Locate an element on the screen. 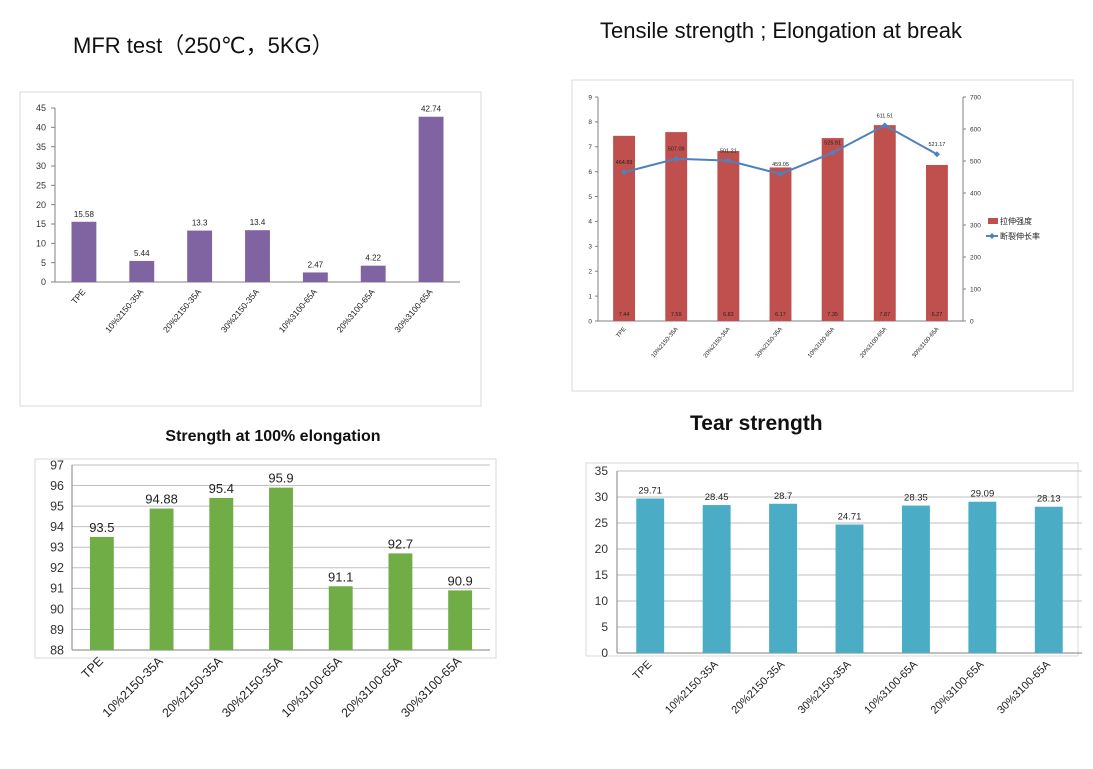 The width and height of the screenshot is (1093, 769). data-label: 24.71 is located at coordinates (850, 517).